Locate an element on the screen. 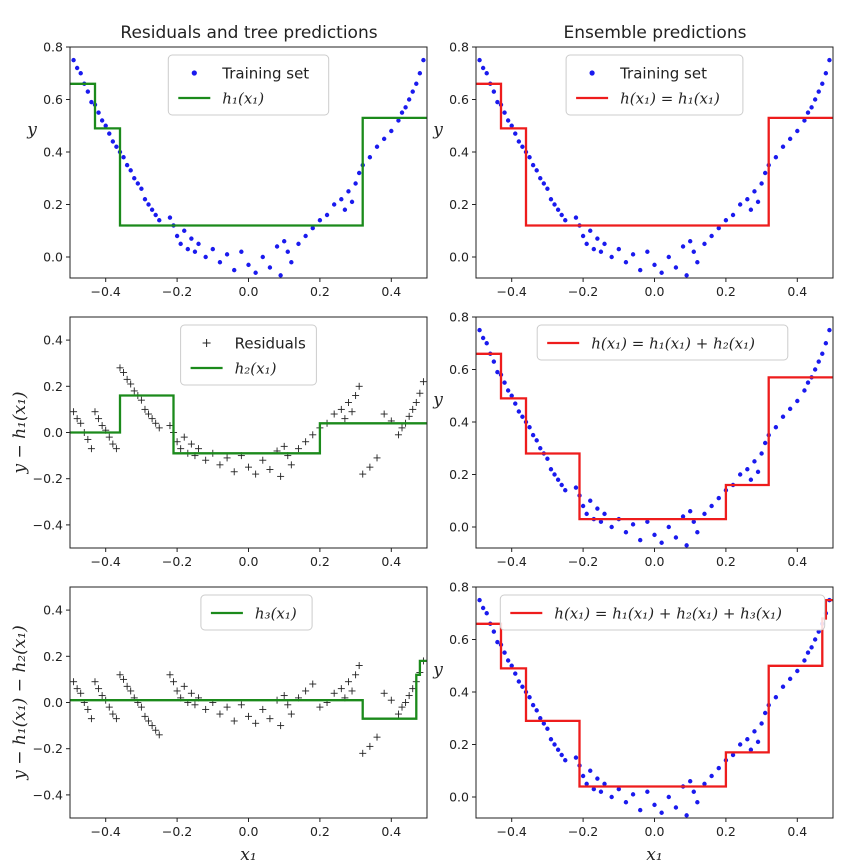 The image size is (861, 868). legend: h(x₁) = h₁(x₁) + h₂(x₁) is located at coordinates (662, 342).